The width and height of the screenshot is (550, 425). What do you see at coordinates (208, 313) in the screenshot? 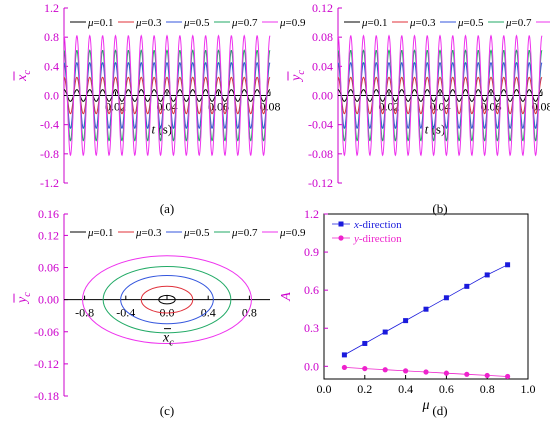
I see `x-tick-label: 0.4` at bounding box center [208, 313].